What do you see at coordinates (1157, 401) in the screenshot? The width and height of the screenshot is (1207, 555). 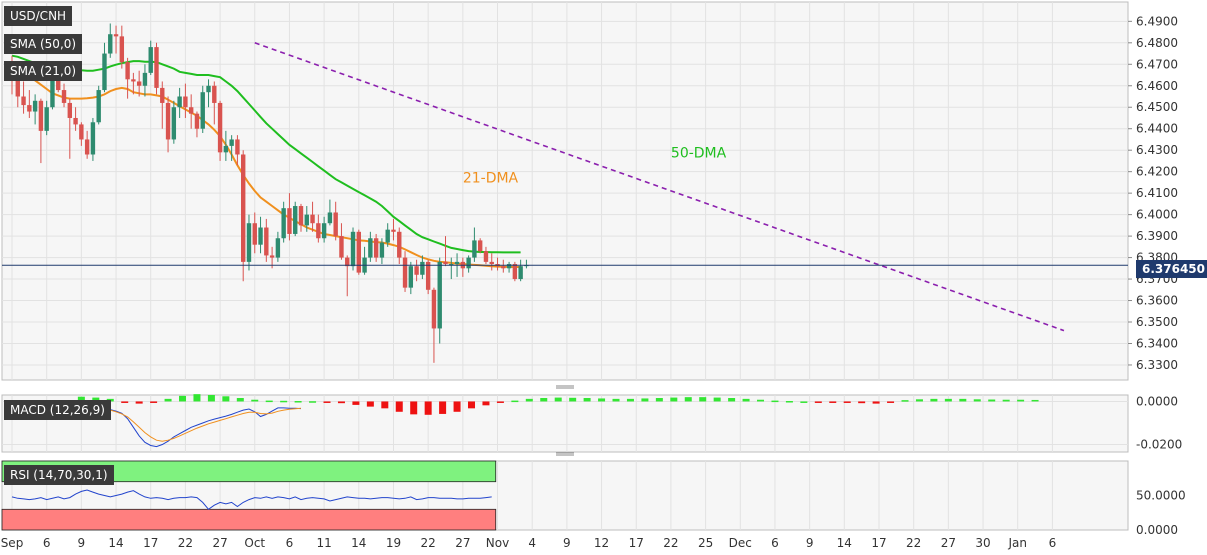 I see `macd-tick-label: 0.0000` at bounding box center [1157, 401].